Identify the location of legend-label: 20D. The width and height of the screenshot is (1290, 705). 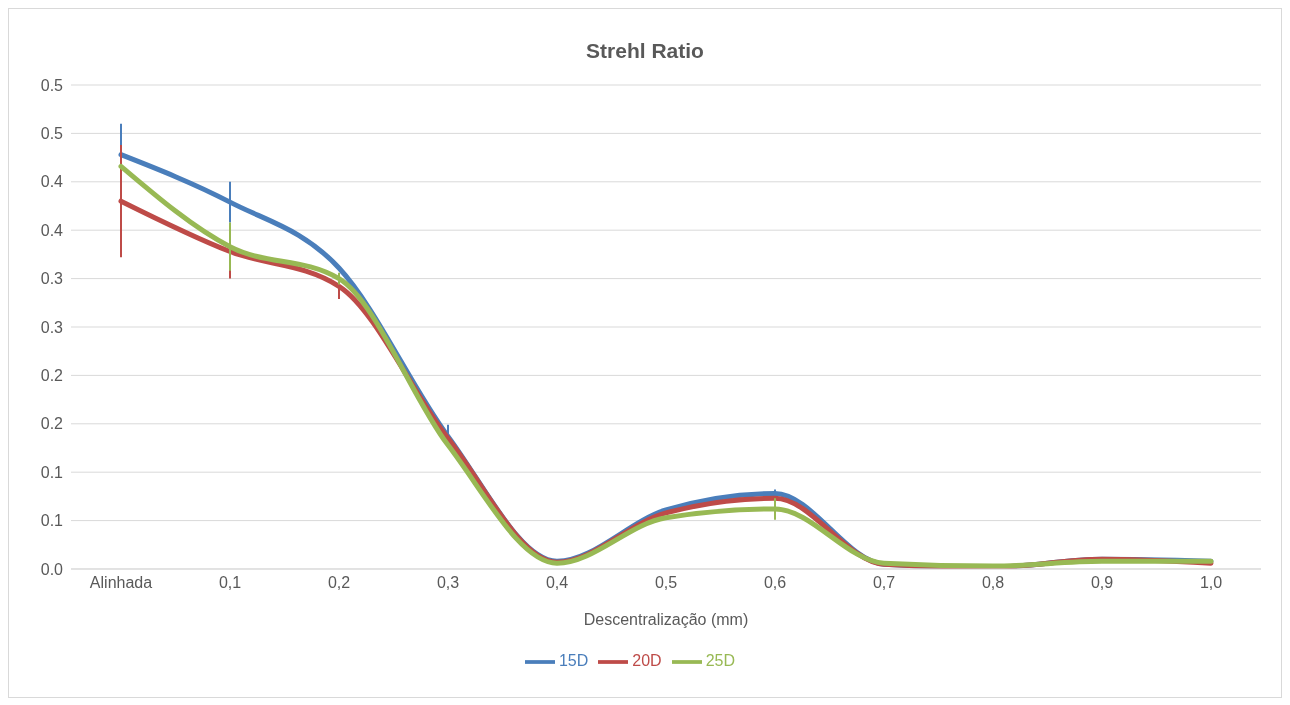
(647, 661).